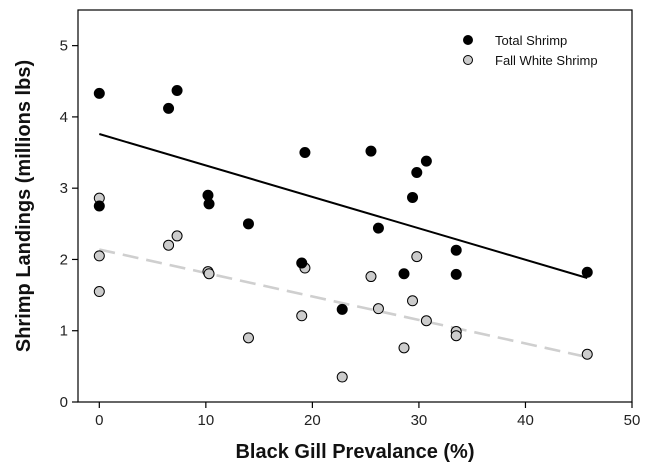 The image size is (655, 463). What do you see at coordinates (468, 60) in the screenshot?
I see `legend-marker-fall-white-shrimp` at bounding box center [468, 60].